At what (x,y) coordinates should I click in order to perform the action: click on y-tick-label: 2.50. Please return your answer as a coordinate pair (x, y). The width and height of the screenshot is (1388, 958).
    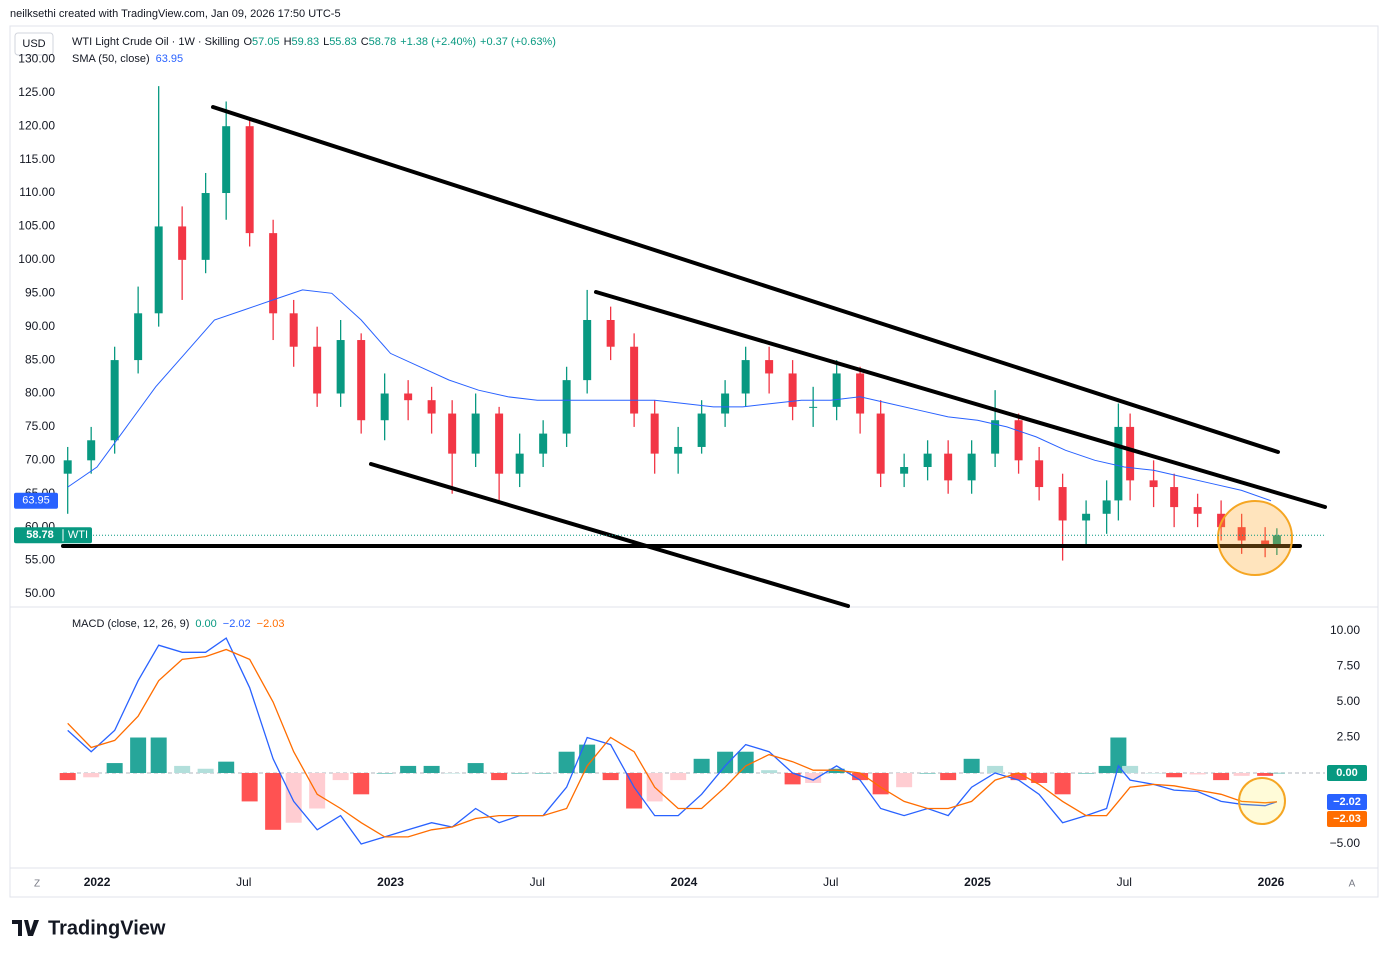
    Looking at the image, I should click on (1349, 737).